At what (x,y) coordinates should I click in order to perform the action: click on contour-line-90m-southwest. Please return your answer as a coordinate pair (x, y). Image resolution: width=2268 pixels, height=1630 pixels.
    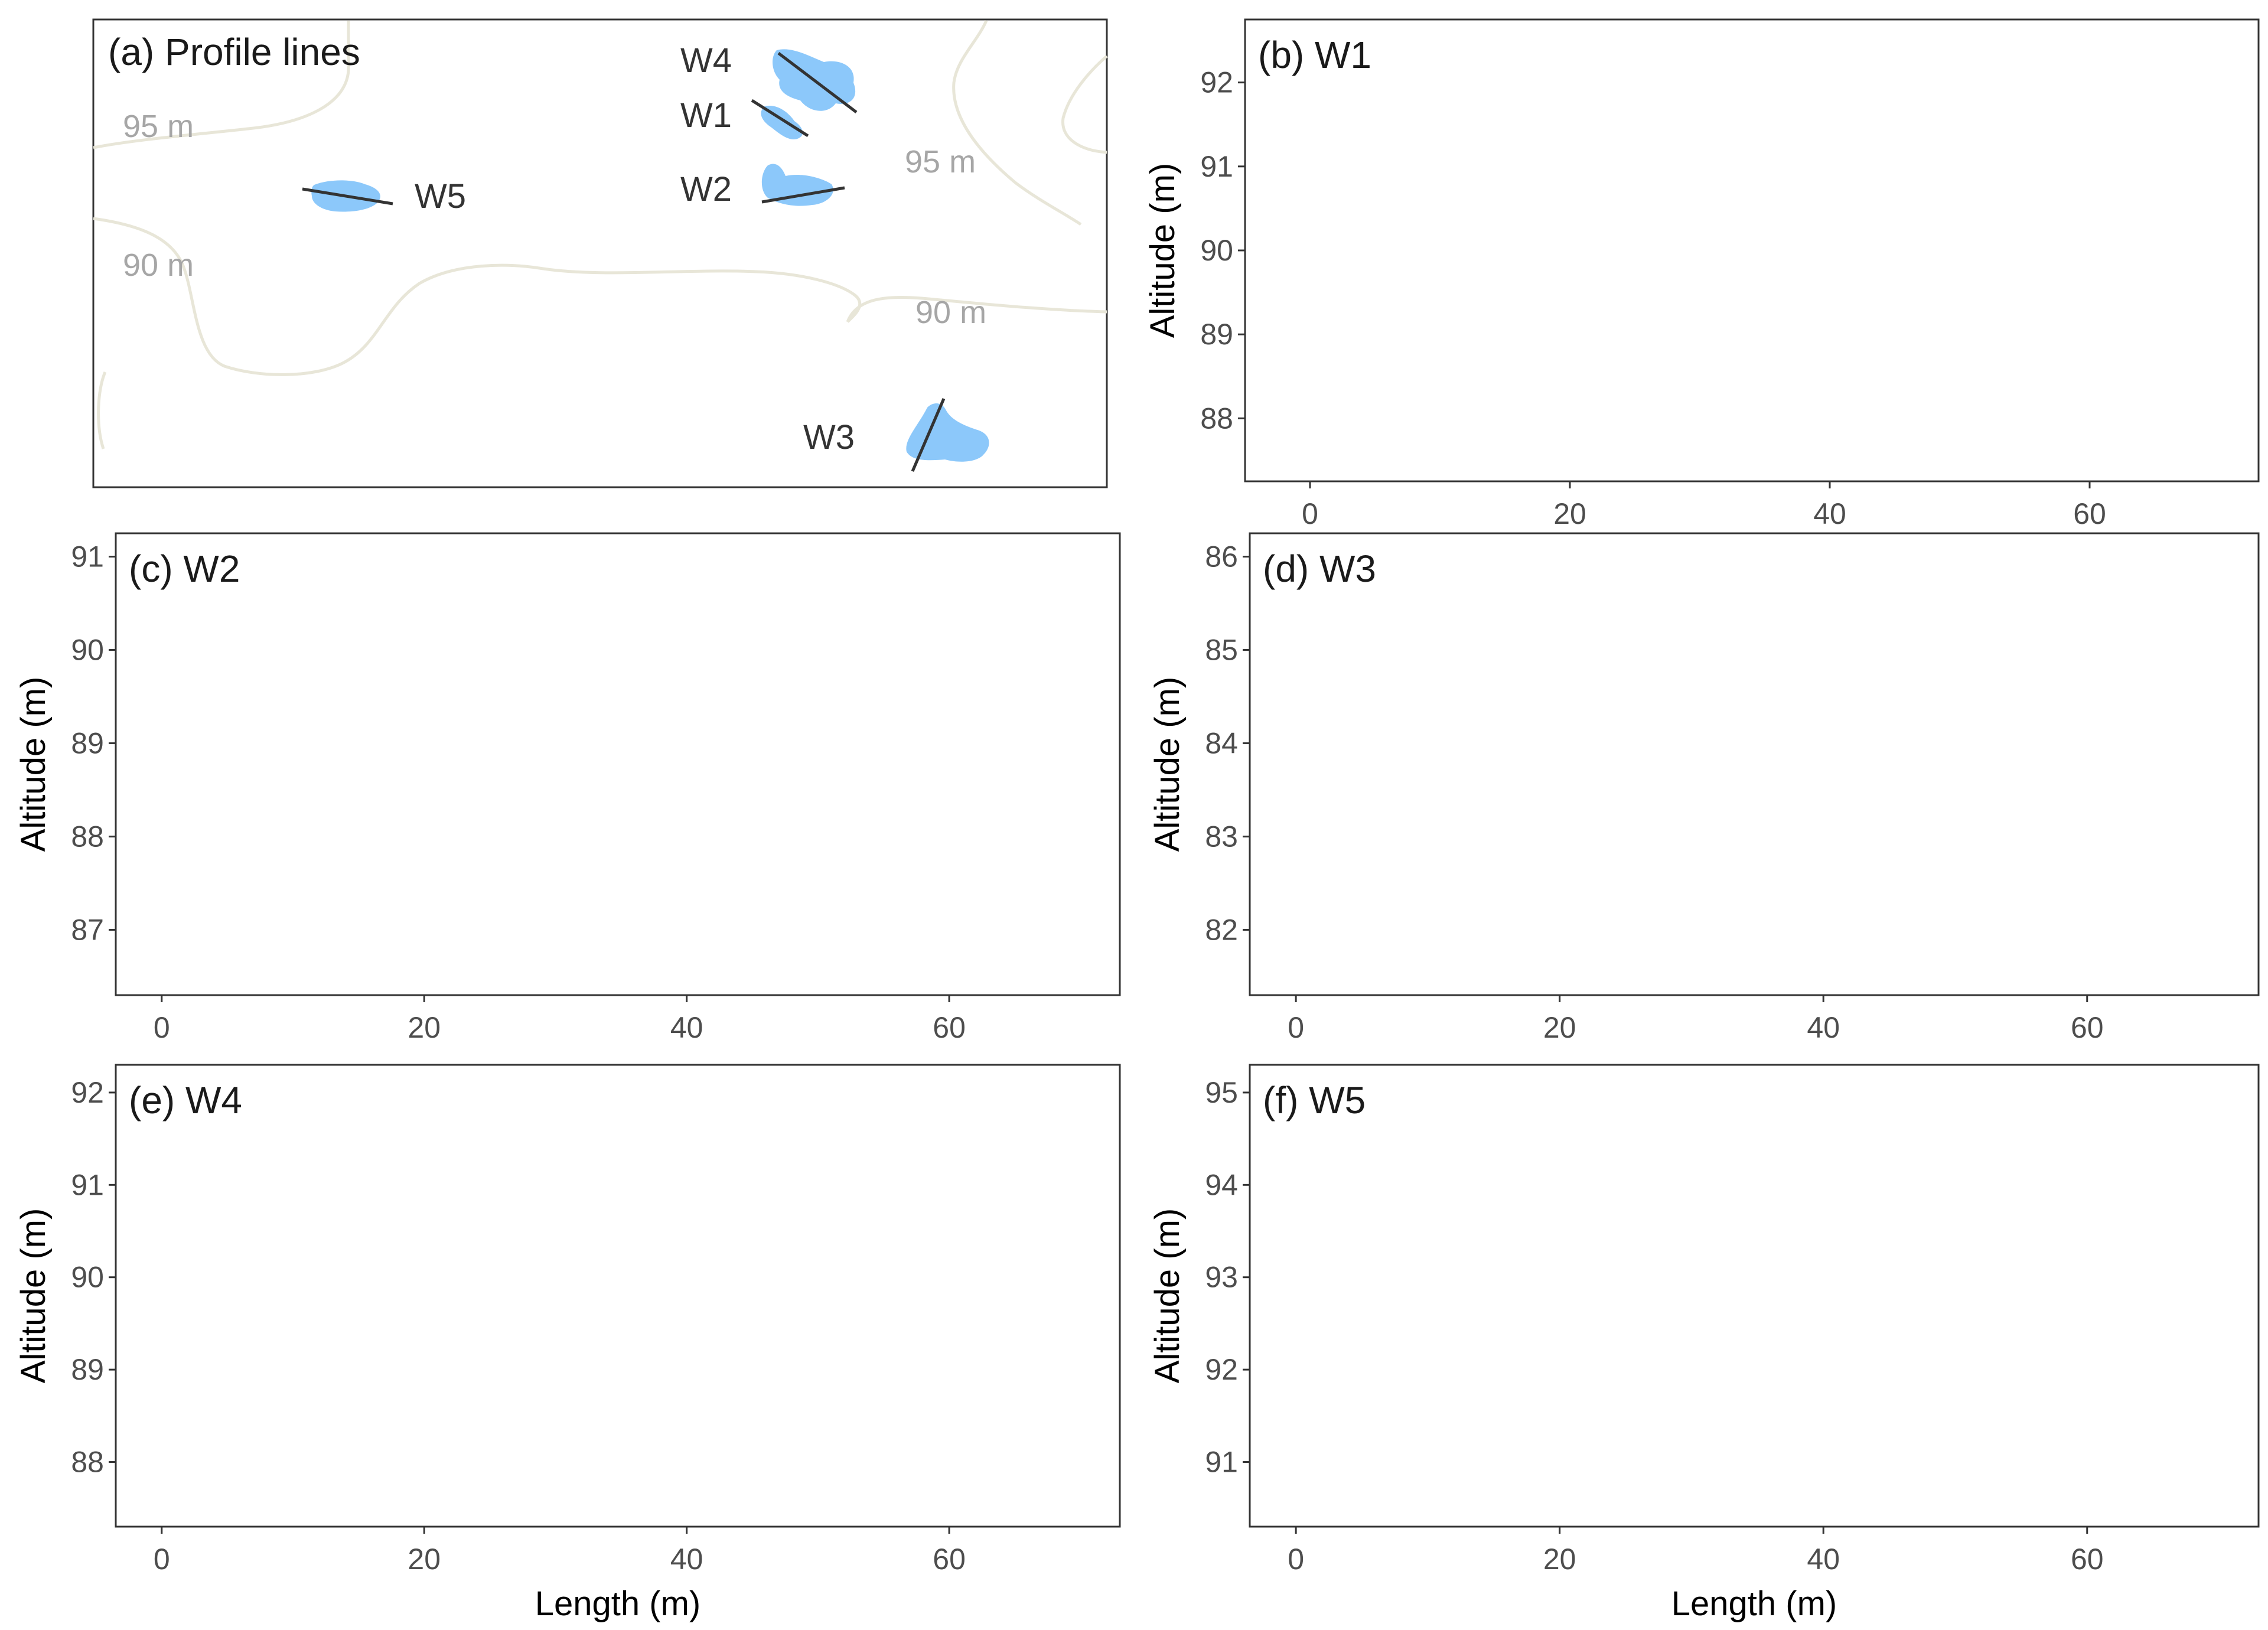
    Looking at the image, I should click on (102, 410).